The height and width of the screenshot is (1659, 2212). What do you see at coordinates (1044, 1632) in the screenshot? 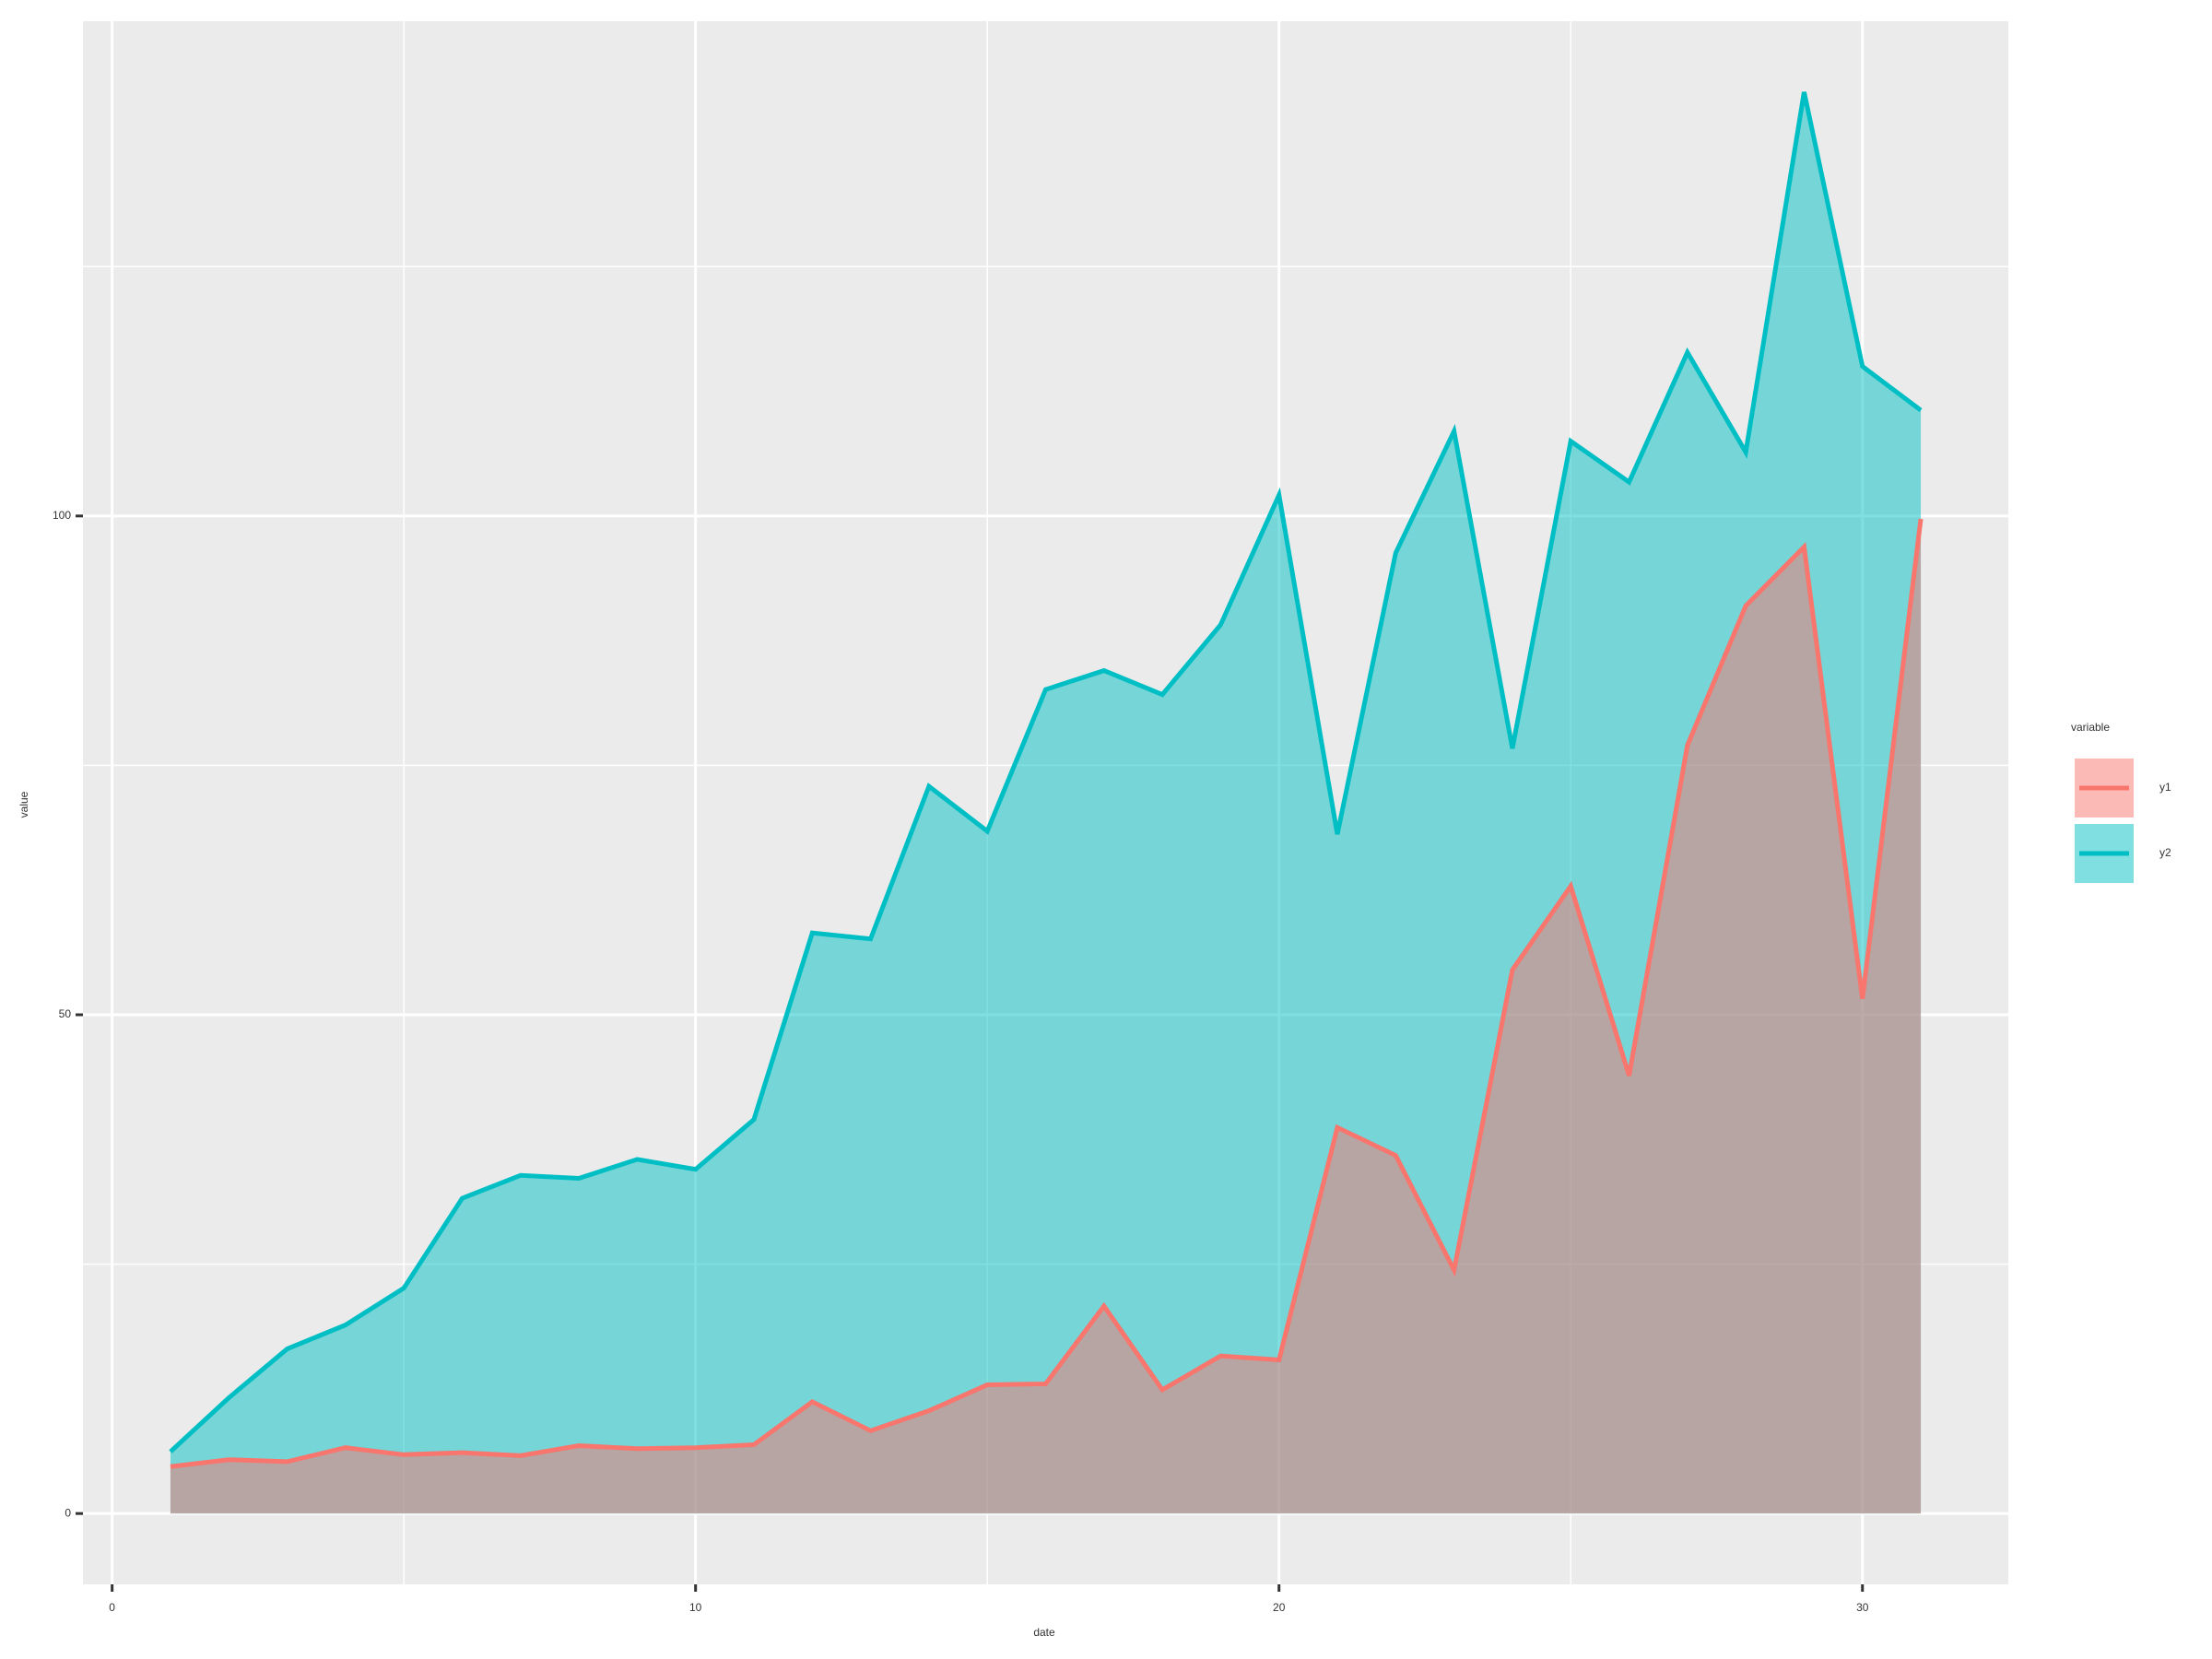
I see `x-axis-label: date` at bounding box center [1044, 1632].